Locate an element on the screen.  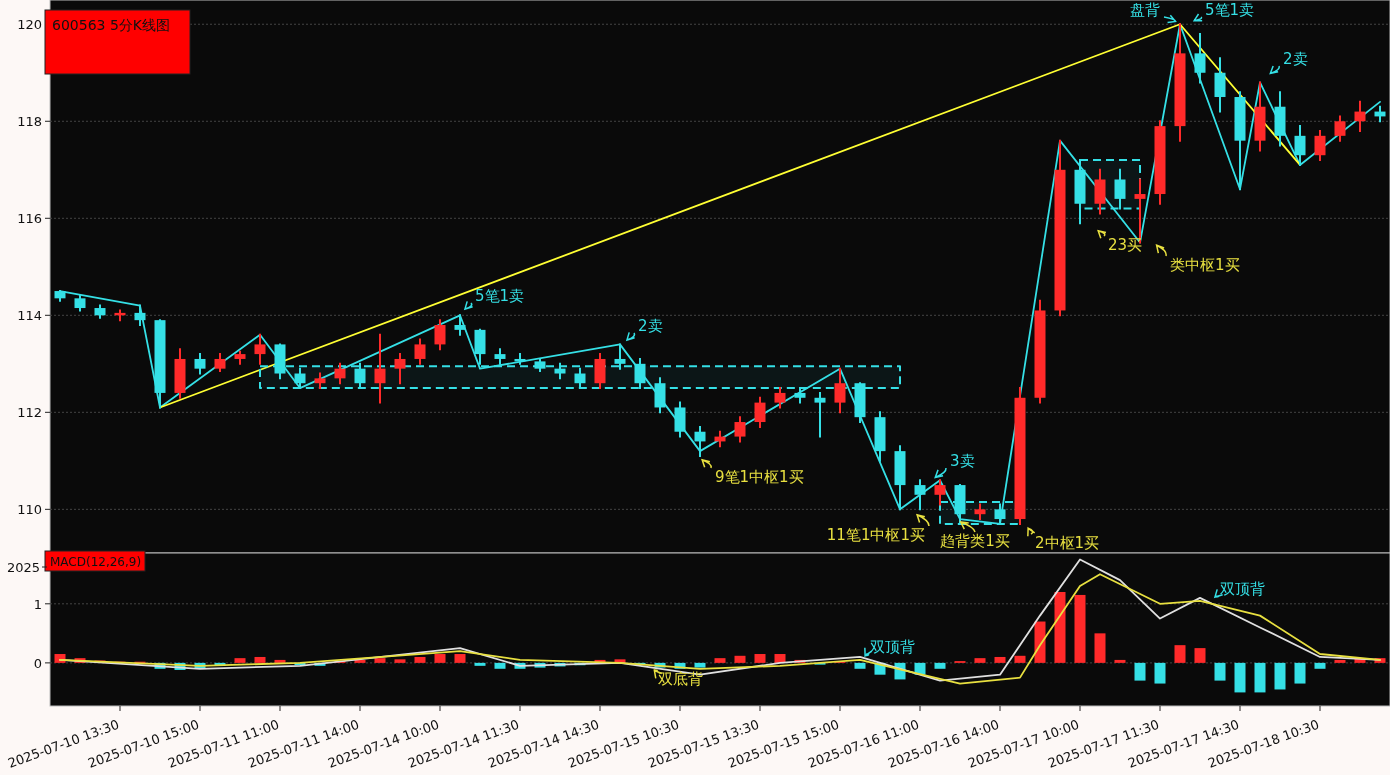
annotation: 3卖 is located at coordinates (962, 461).